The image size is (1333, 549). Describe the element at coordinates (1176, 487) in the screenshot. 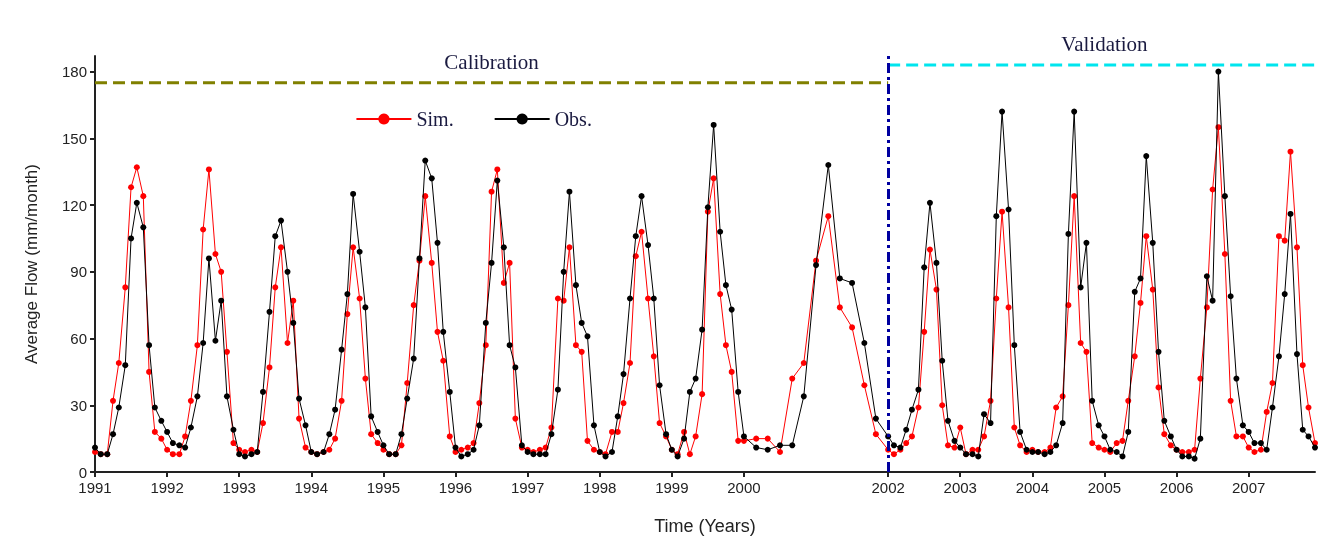

I see `x-tick-label: 2006` at that location.